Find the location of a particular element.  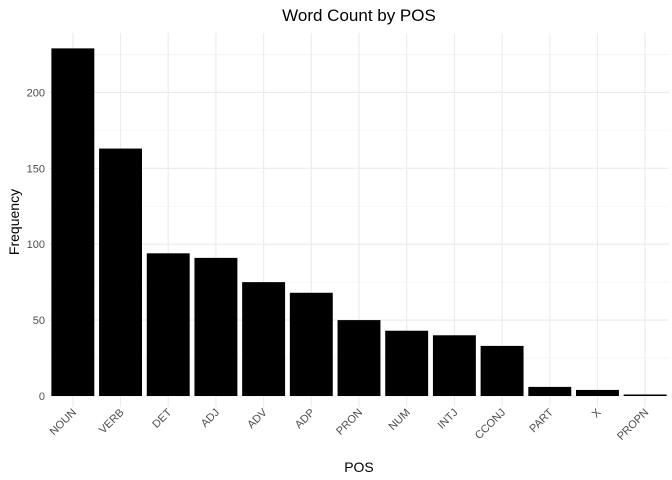

y-tick-label: 100 is located at coordinates (36, 245).